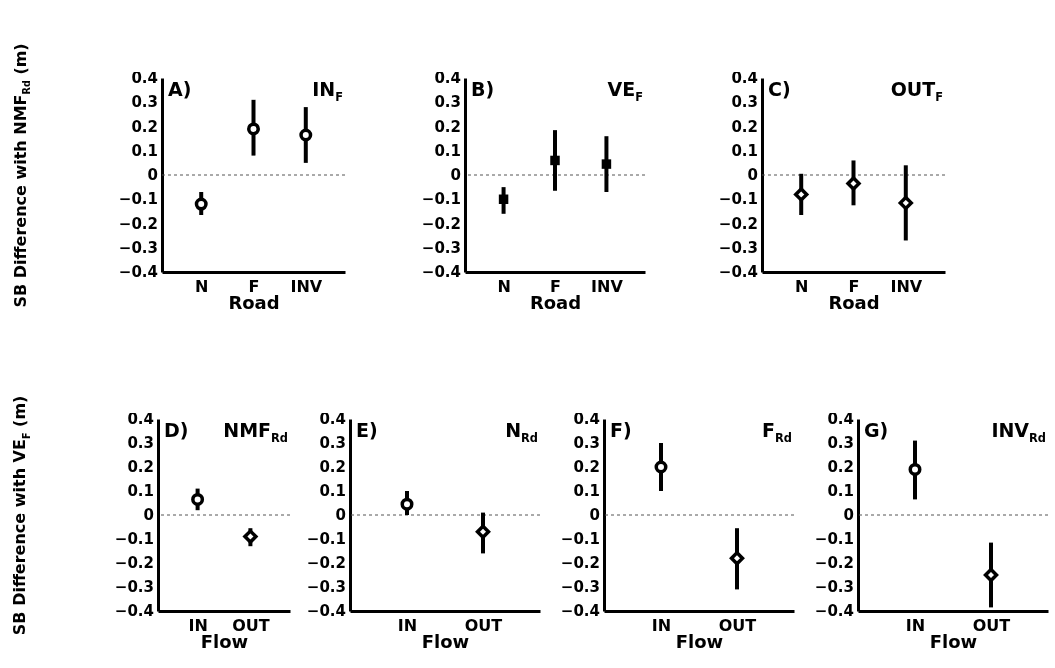 The height and width of the screenshot is (668, 1055). What do you see at coordinates (625, 91) in the screenshot?
I see `chart-title: VE$_{F}$` at bounding box center [625, 91].